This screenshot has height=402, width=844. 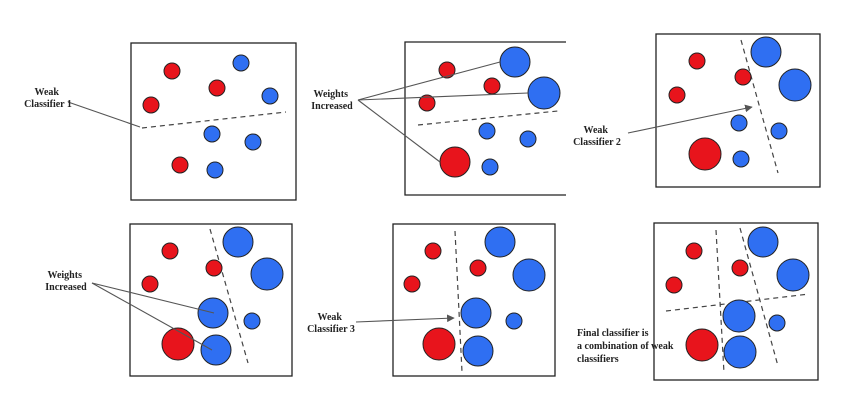 I want to click on panel-1: Weak Classifier 1, so click(x=160, y=121).